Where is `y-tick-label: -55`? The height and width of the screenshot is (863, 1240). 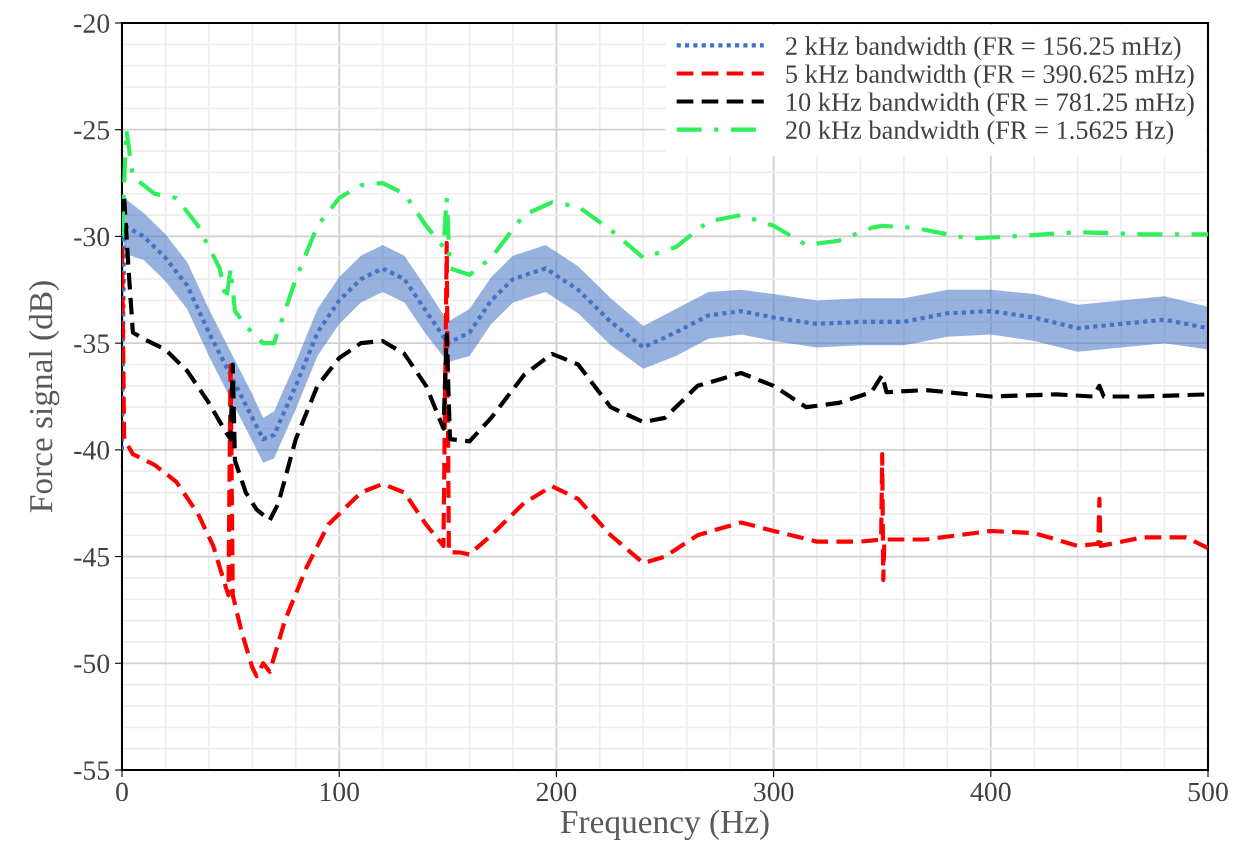
y-tick-label: -55 is located at coordinates (92, 770).